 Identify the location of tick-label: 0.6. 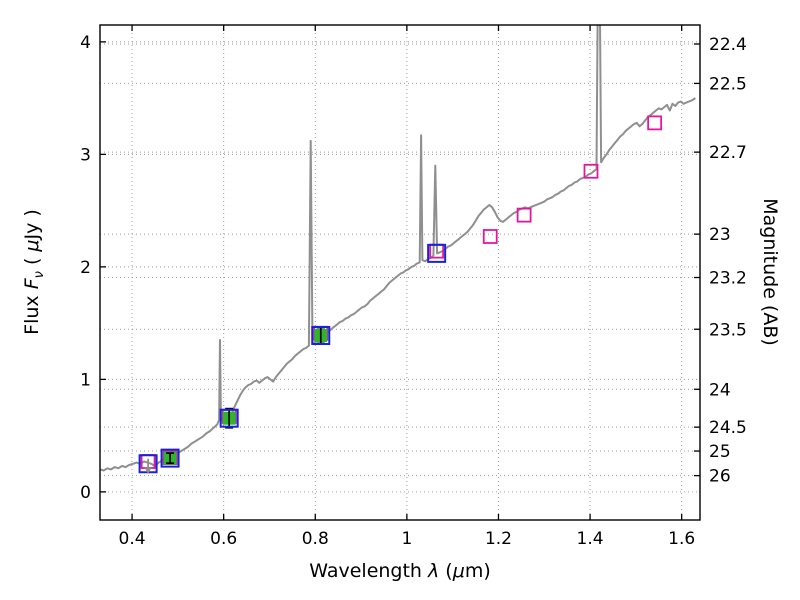
(223, 539).